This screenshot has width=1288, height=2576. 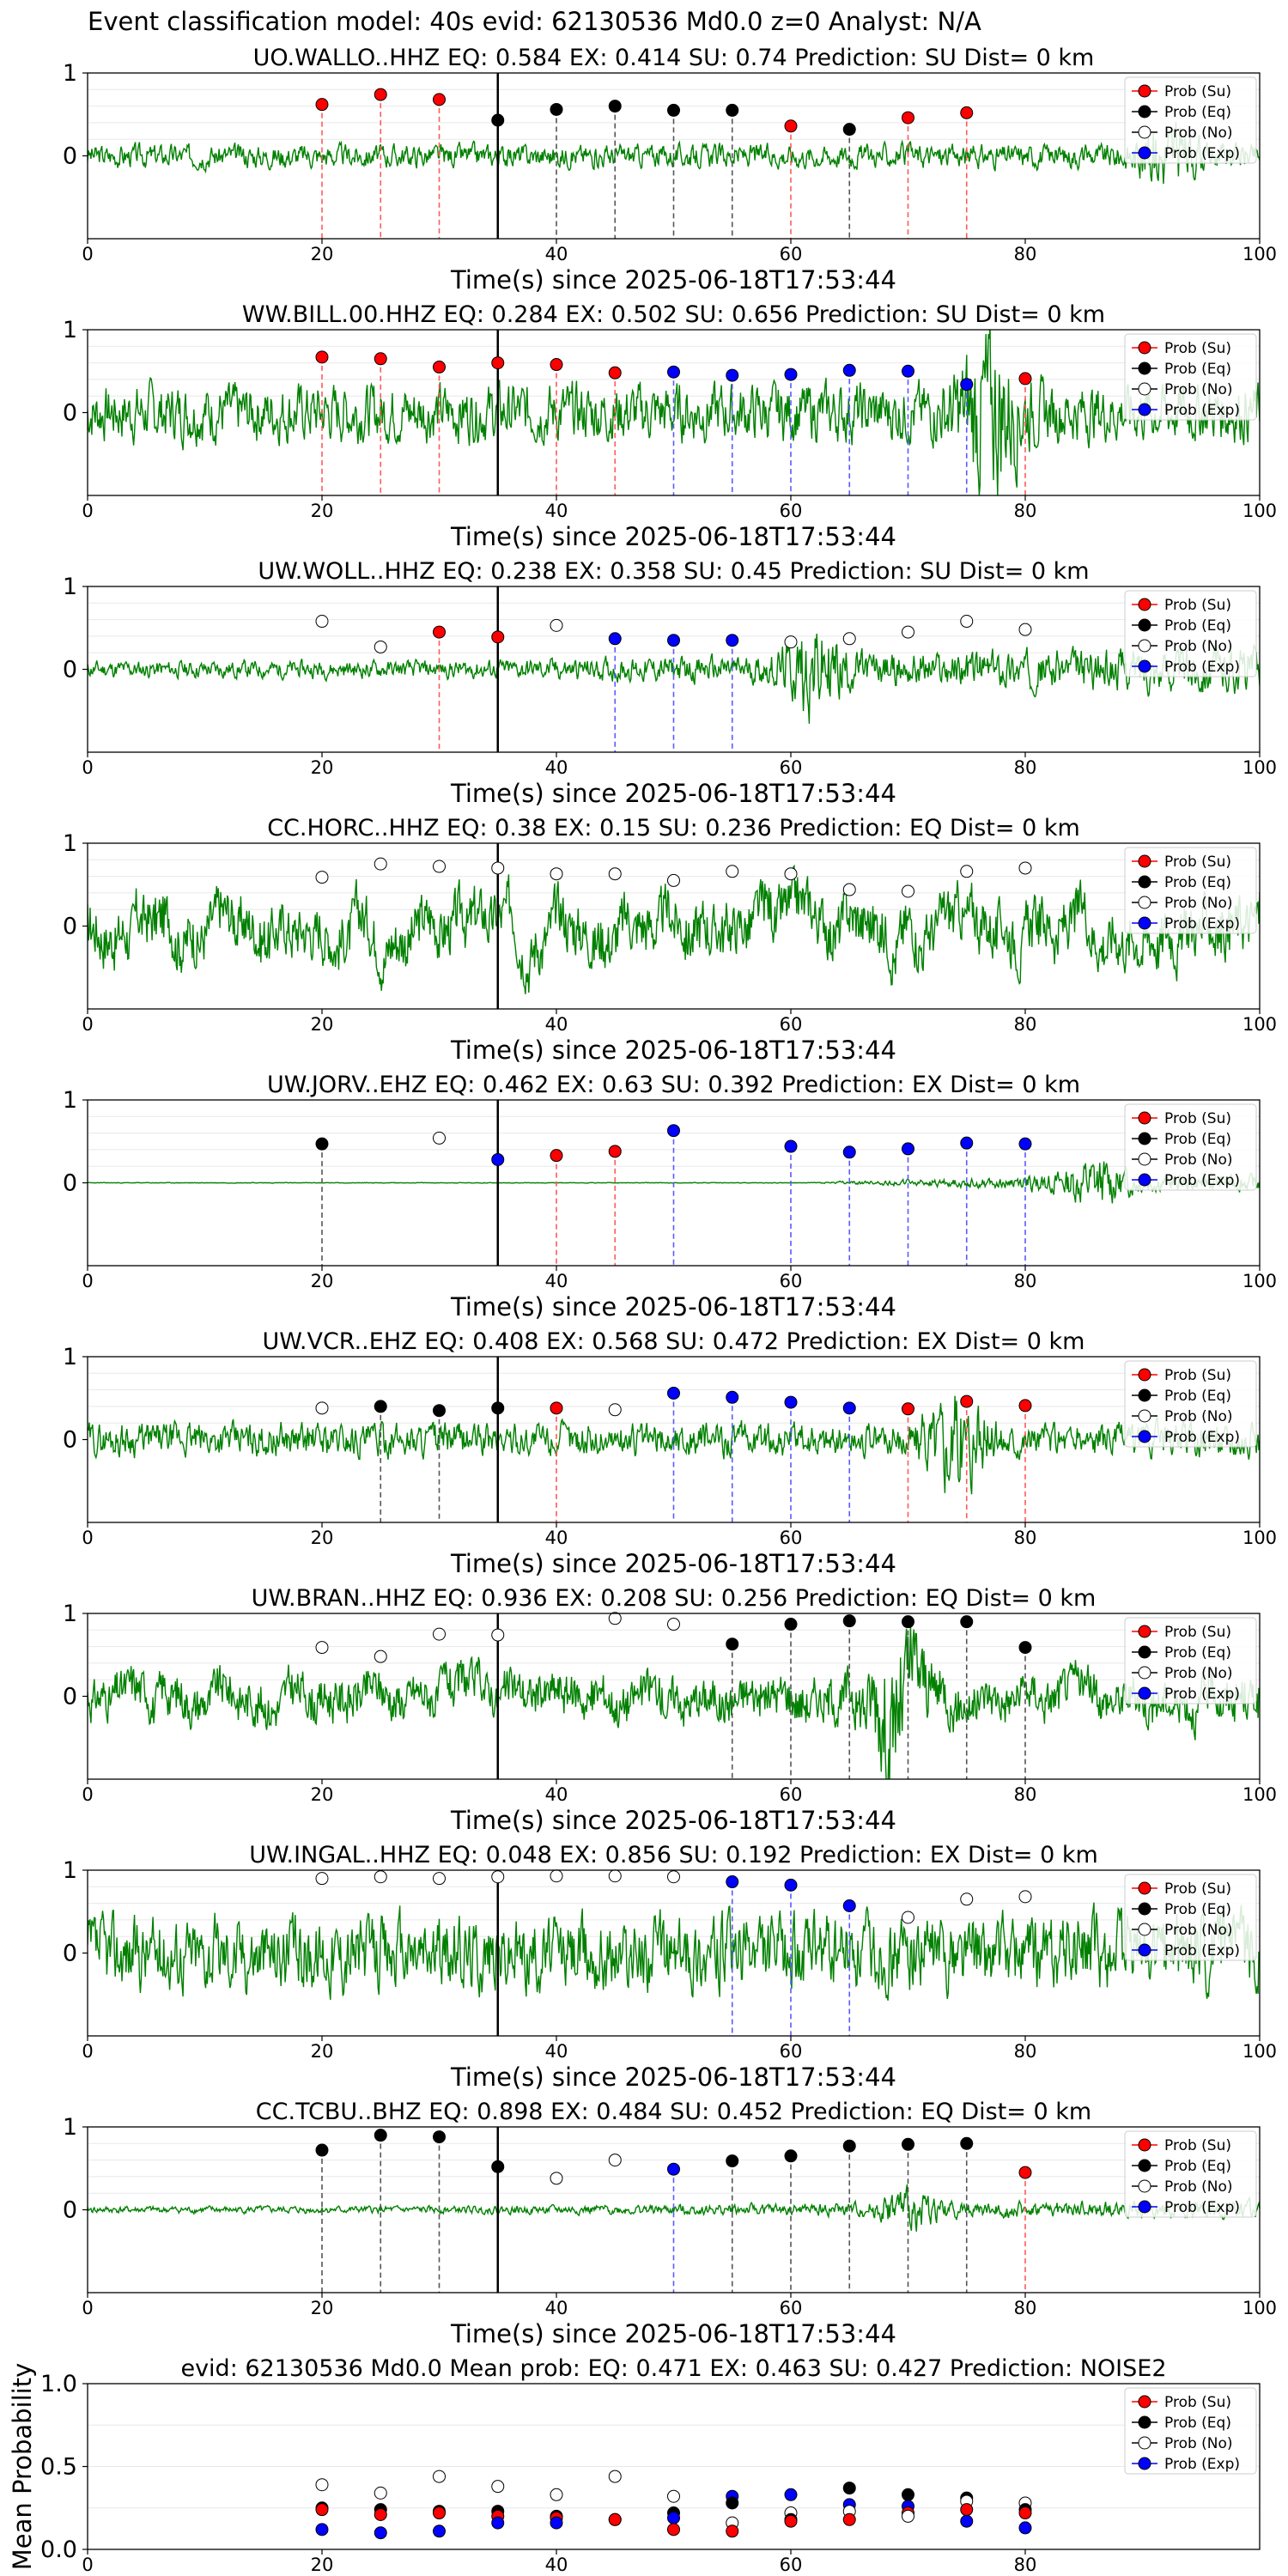 I want to click on y-tick-label: 1.0, so click(x=59, y=2384).